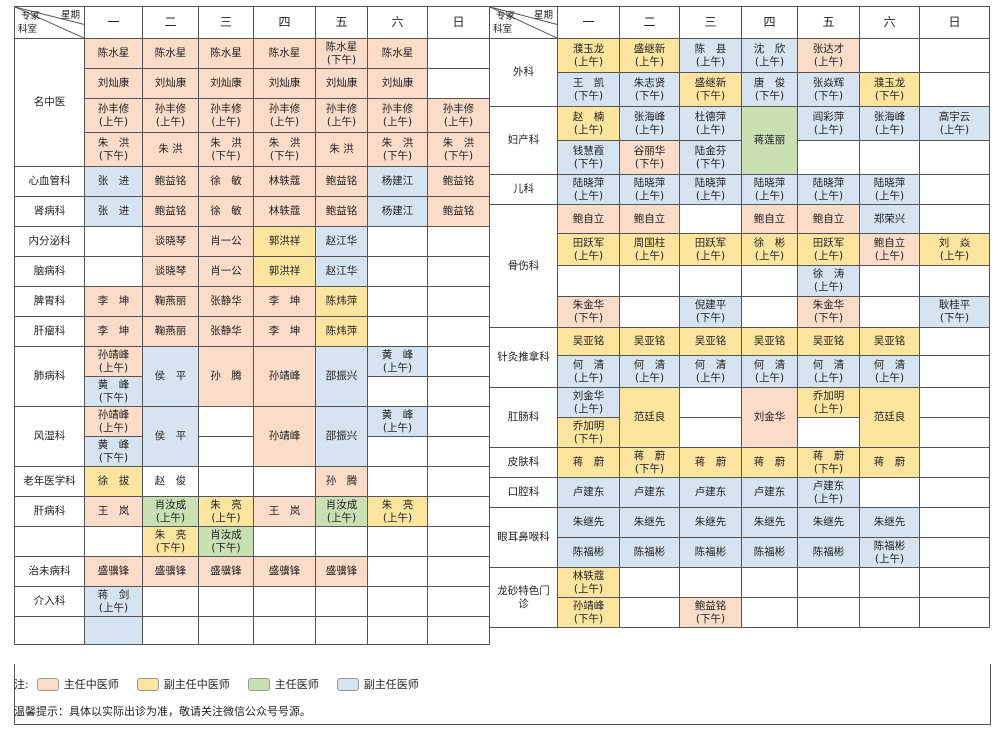 The image size is (1000, 736). Describe the element at coordinates (588, 612) in the screenshot. I see `doctor-cell: 孙靖峰 (下午)` at that location.